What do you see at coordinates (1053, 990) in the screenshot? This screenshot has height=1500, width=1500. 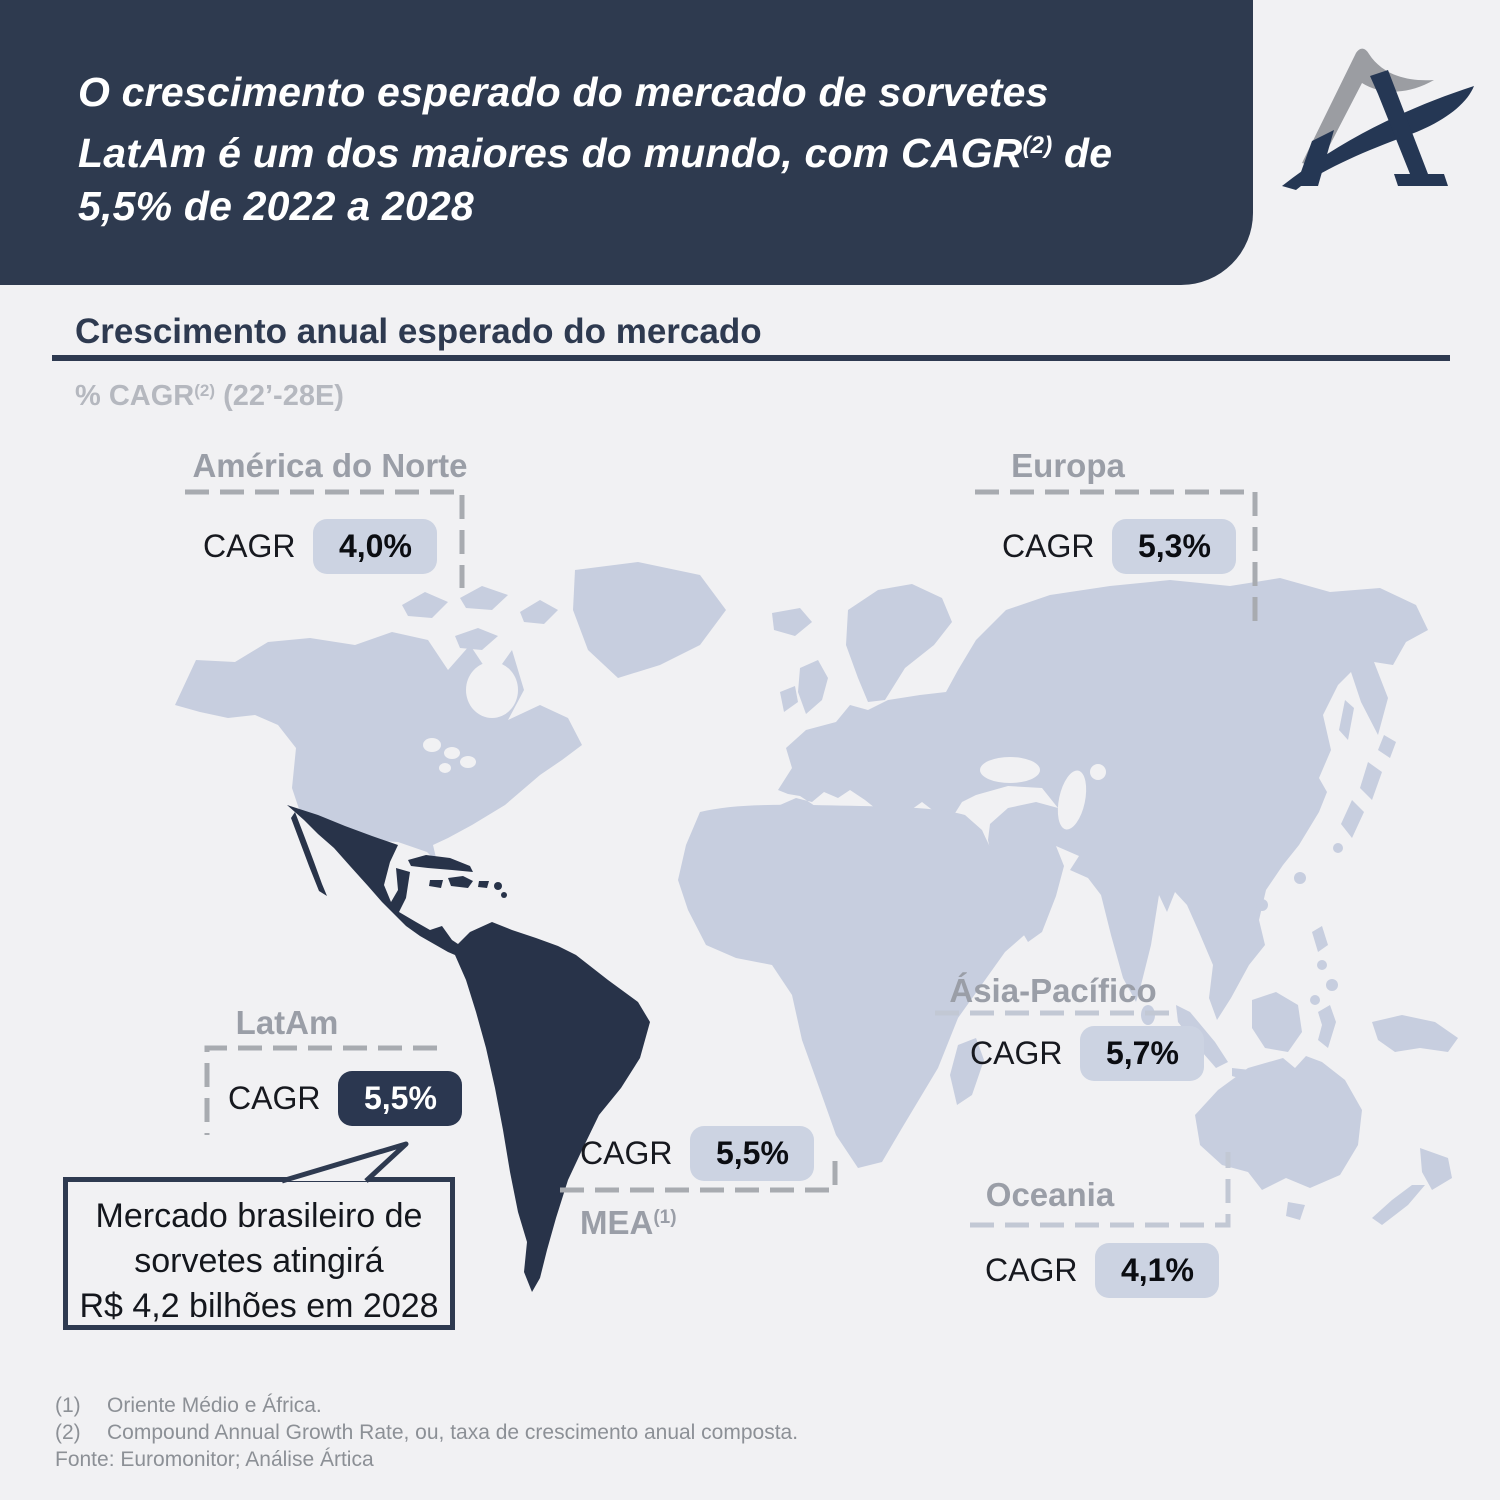 I see `region-title-asia-pacifico: Ásia-Pacífico` at bounding box center [1053, 990].